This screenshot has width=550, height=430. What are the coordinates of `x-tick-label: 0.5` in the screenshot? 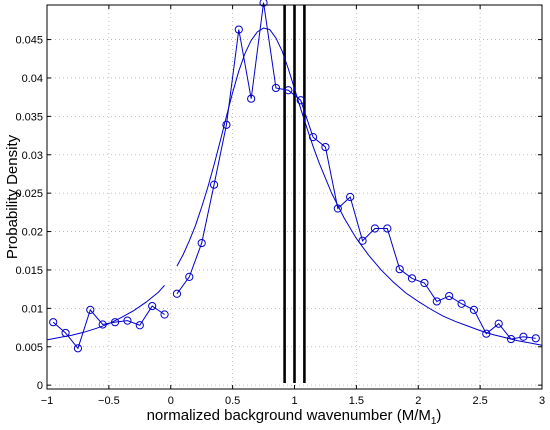 It's located at (232, 401).